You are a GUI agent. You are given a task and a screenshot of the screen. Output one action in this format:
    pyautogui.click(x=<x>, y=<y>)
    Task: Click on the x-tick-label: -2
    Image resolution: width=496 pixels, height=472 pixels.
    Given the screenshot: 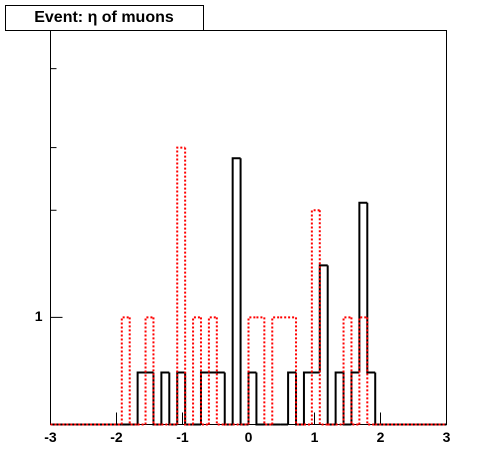 What is the action you would take?
    pyautogui.click(x=116, y=437)
    